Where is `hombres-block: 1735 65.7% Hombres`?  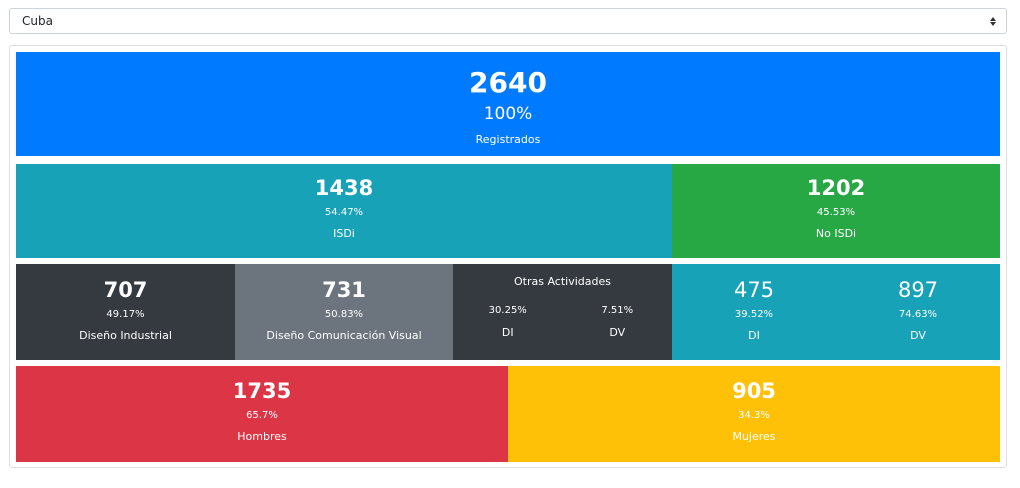 hombres-block: 1735 65.7% Hombres is located at coordinates (262, 414).